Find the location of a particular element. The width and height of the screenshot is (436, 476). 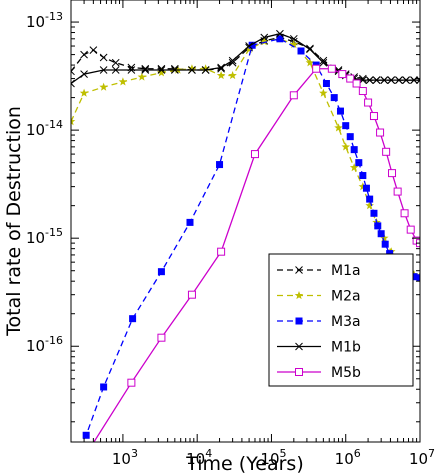

y-tick-label: 10-13 is located at coordinates (44, 20).